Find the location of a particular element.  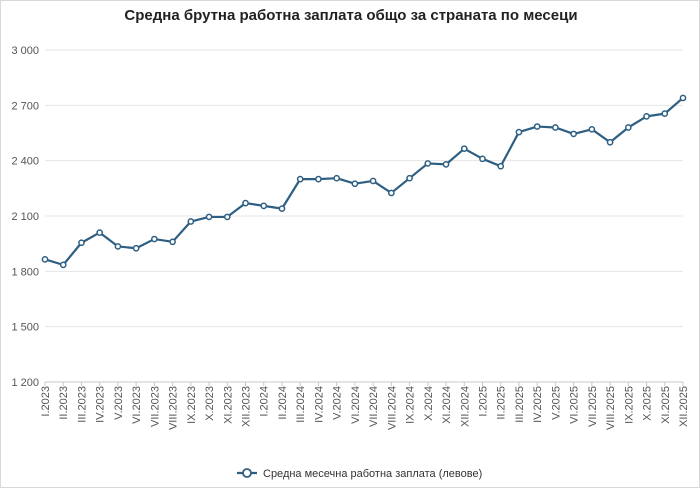

x-tick-label: VII.2025 is located at coordinates (593, 406).